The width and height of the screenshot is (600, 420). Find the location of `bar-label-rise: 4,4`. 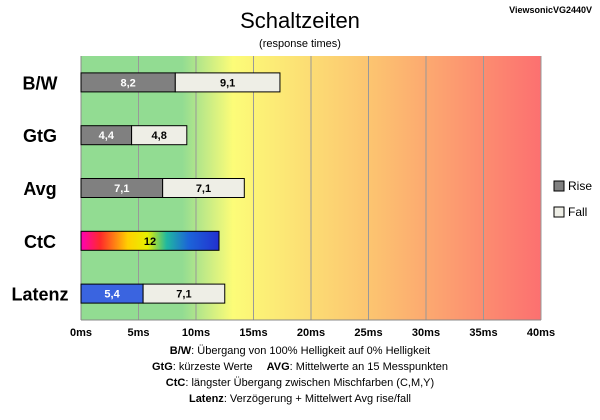

bar-label-rise: 4,4 is located at coordinates (107, 136).